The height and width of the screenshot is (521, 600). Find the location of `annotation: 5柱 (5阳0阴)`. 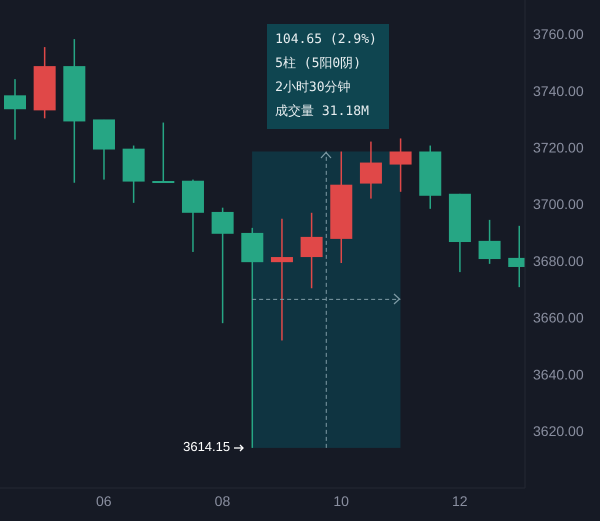

annotation: 5柱 (5阳0阴) is located at coordinates (318, 64).